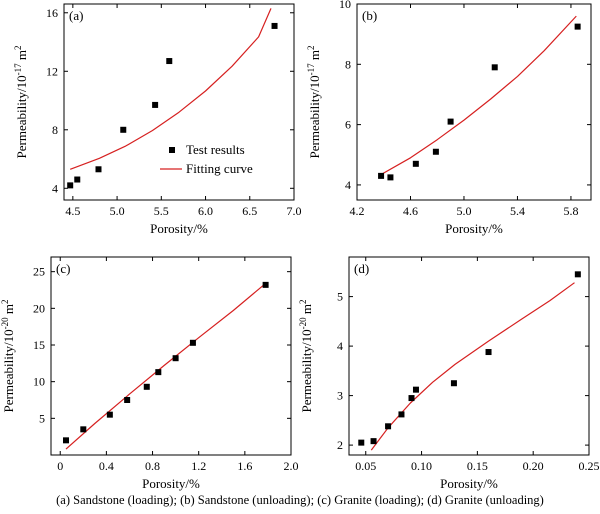 The image size is (600, 514). Describe the element at coordinates (172, 150) in the screenshot. I see `legend-marker` at that location.